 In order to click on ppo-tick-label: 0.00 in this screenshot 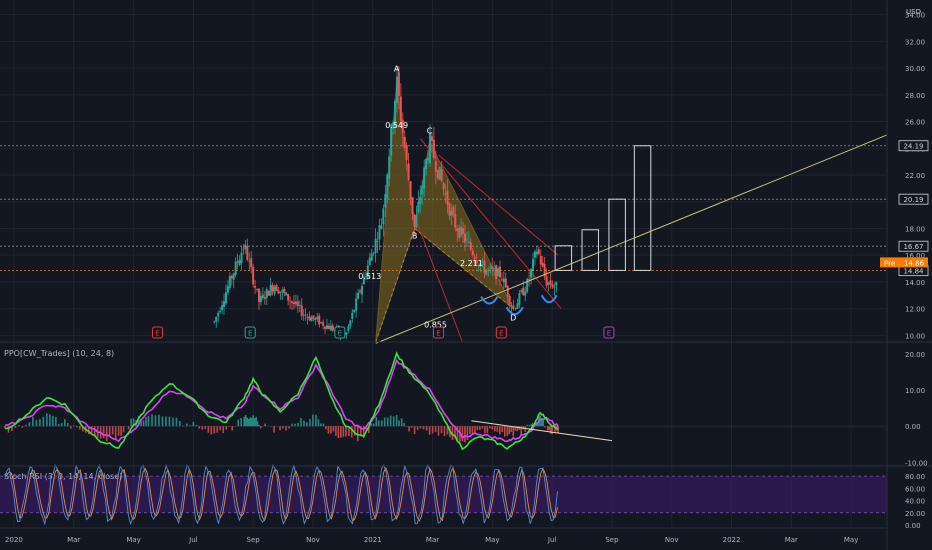, I will do `click(913, 427)`.